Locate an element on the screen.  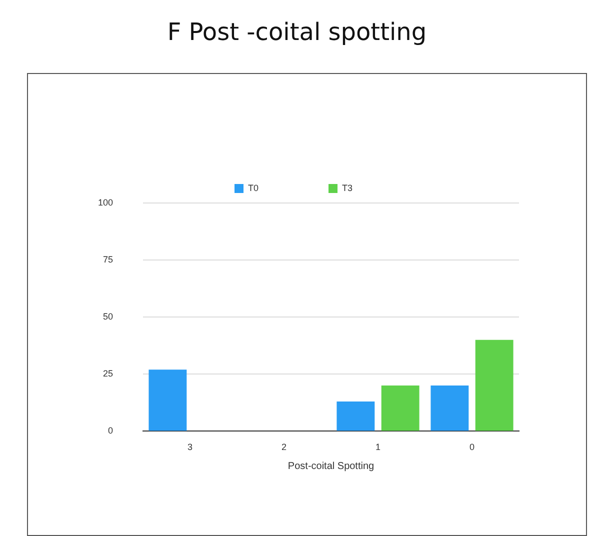
x-tick-label: 1 is located at coordinates (378, 447).